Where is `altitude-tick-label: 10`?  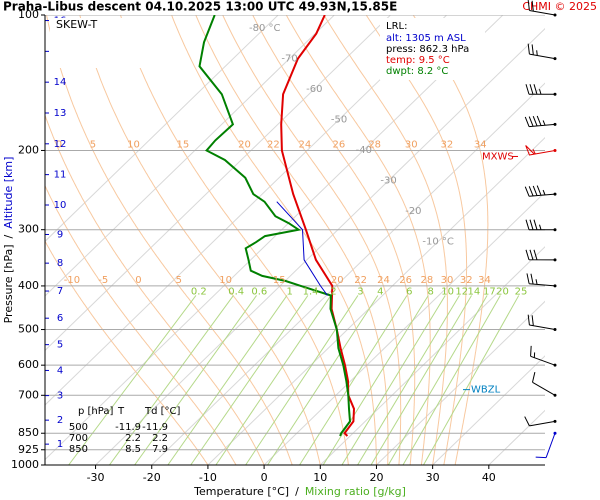 altitude-tick-label: 10 is located at coordinates (60, 205).